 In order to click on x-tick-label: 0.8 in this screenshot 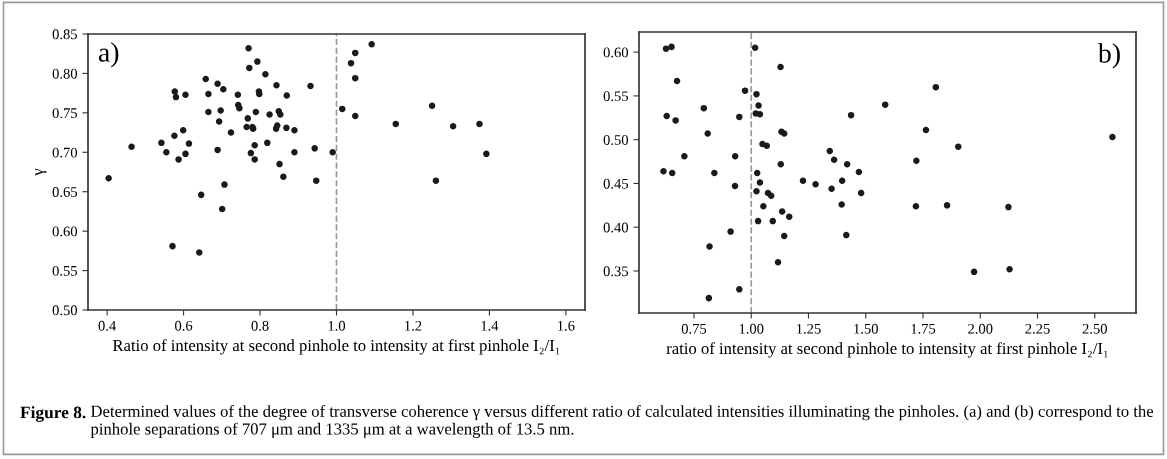, I will do `click(260, 325)`.